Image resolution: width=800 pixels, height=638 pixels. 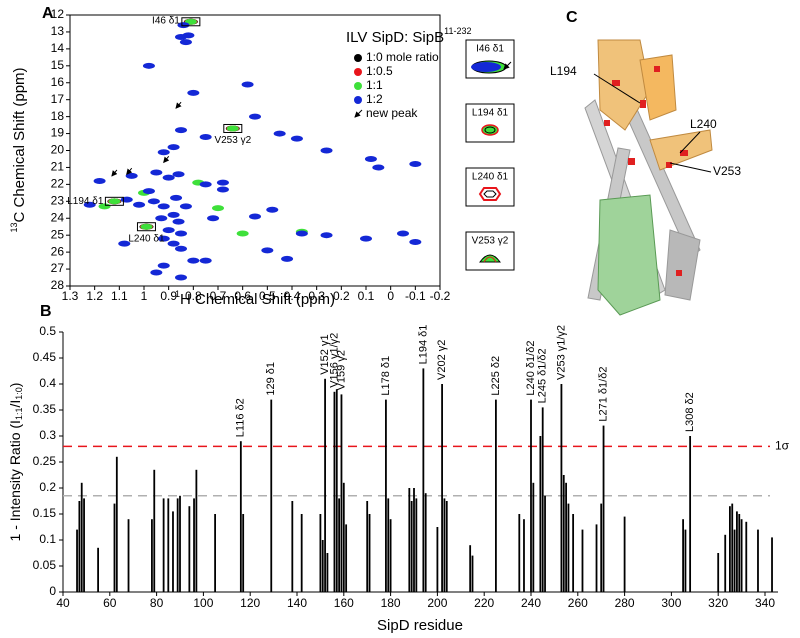 I want to click on y-tick-label: 0.2, so click(x=47, y=487).